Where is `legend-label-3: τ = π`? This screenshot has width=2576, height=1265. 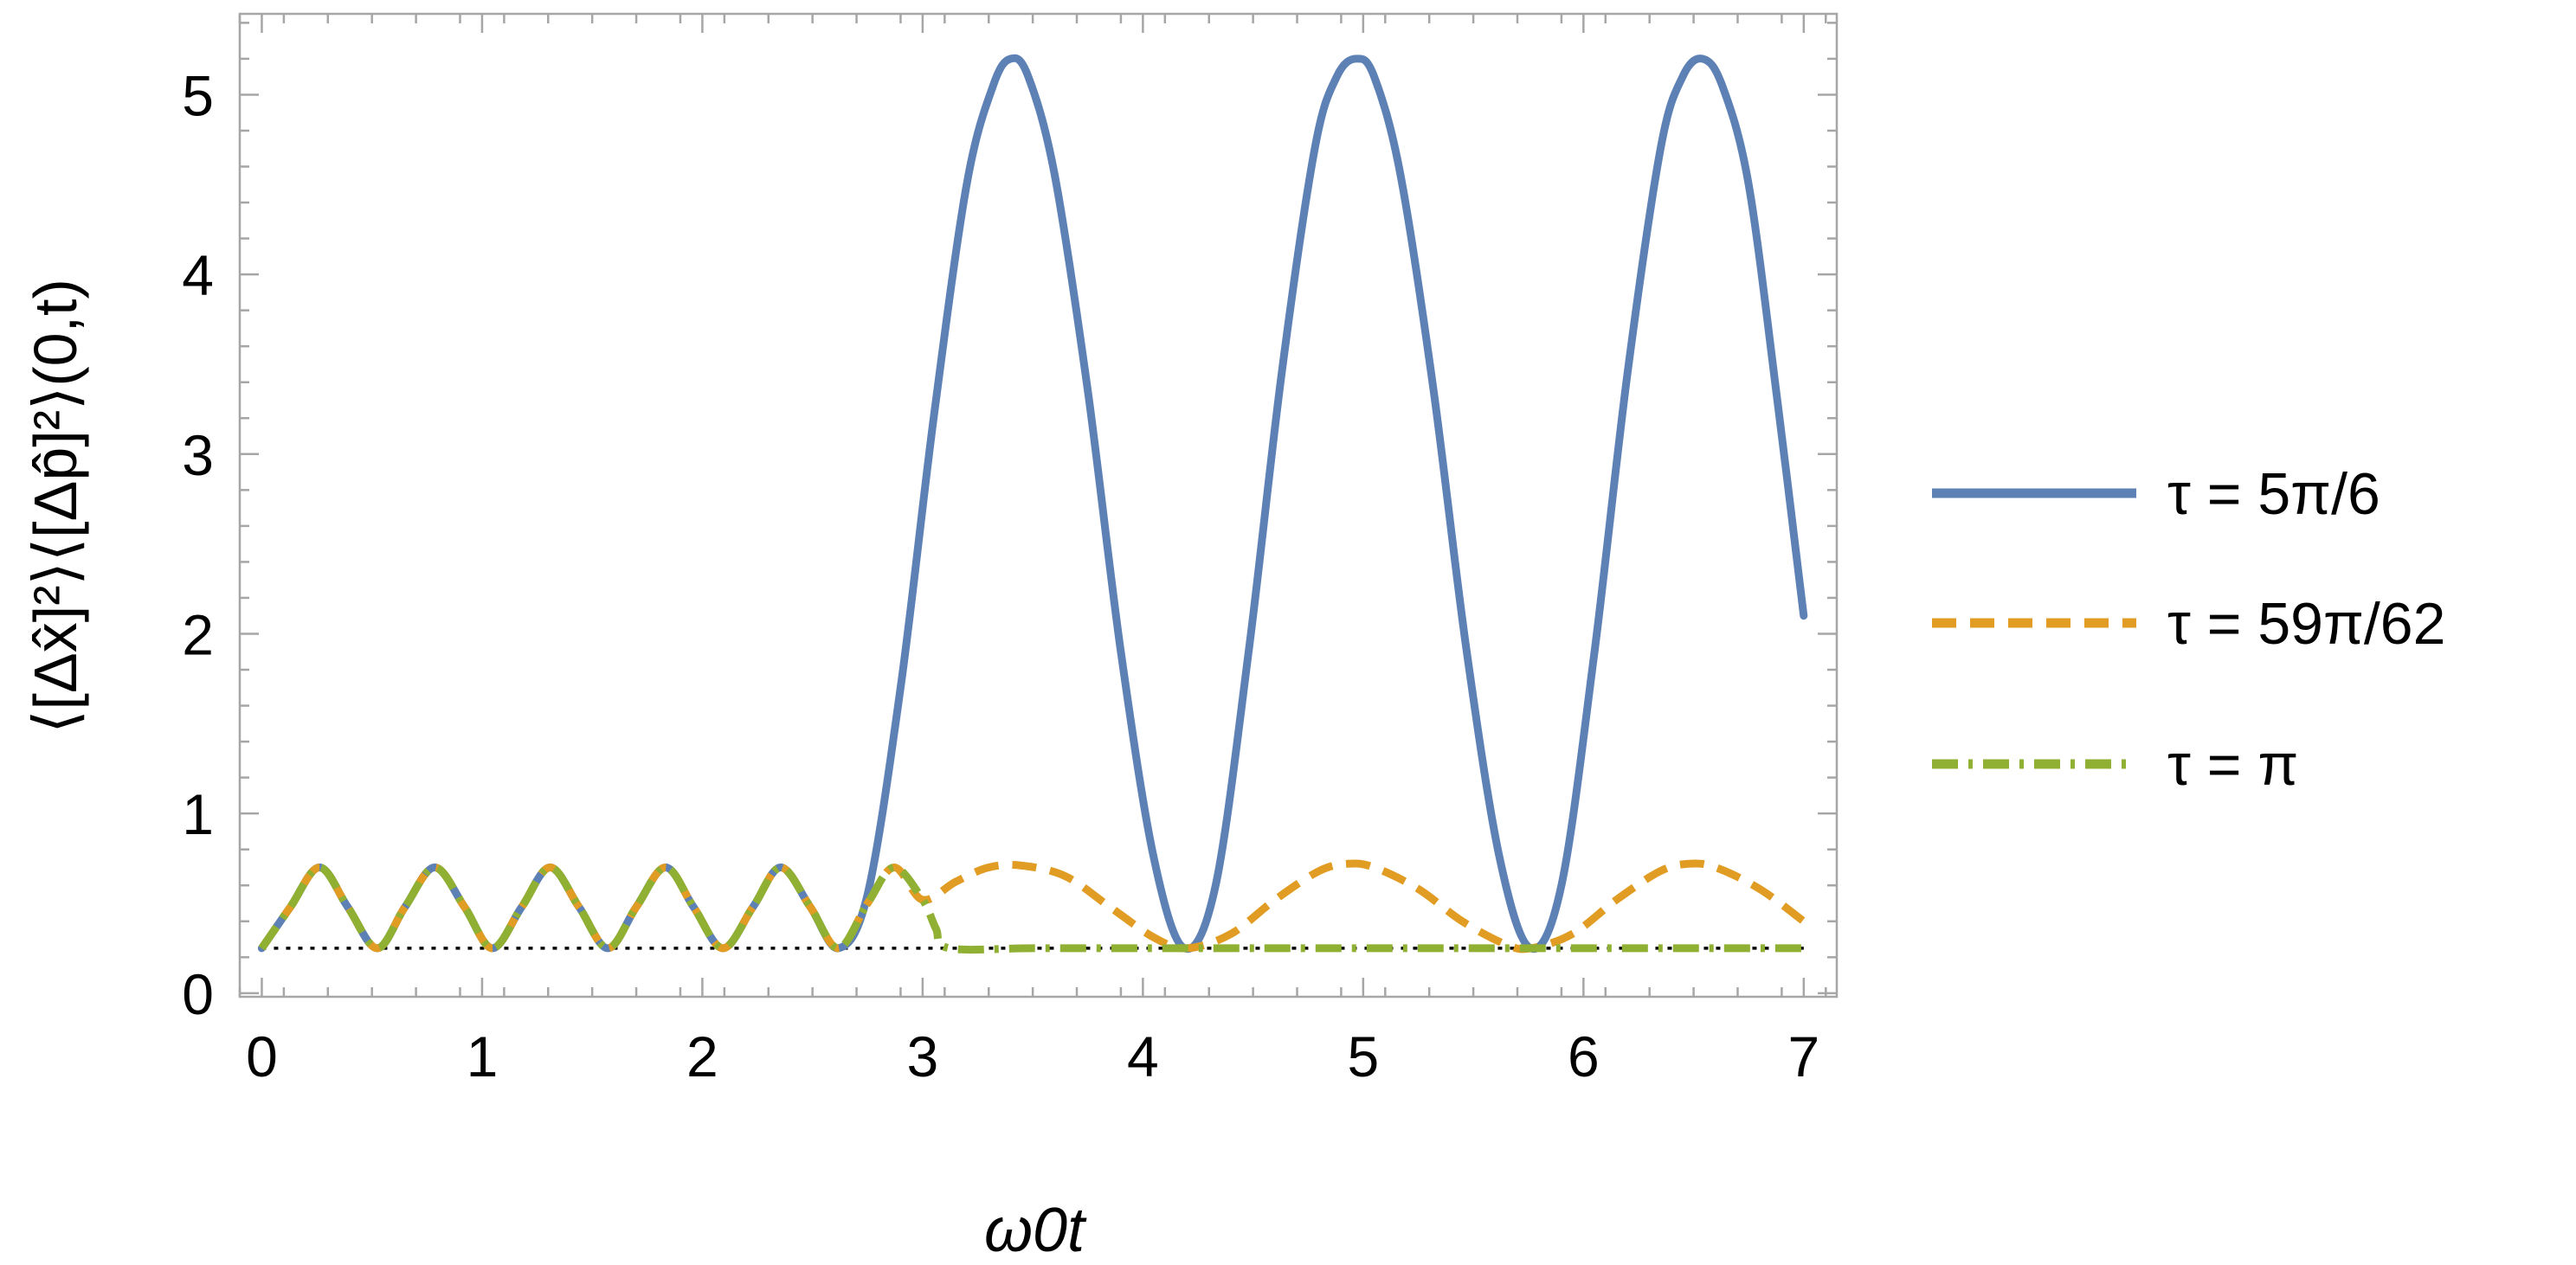 legend-label-3: τ = π is located at coordinates (2232, 765).